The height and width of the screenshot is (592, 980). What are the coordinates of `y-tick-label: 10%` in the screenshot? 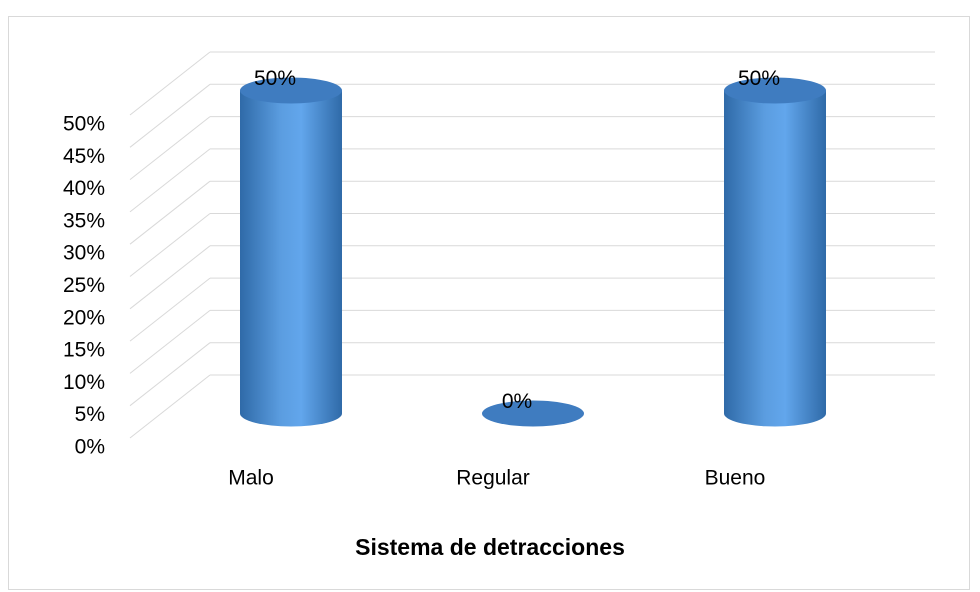 It's located at (84, 382).